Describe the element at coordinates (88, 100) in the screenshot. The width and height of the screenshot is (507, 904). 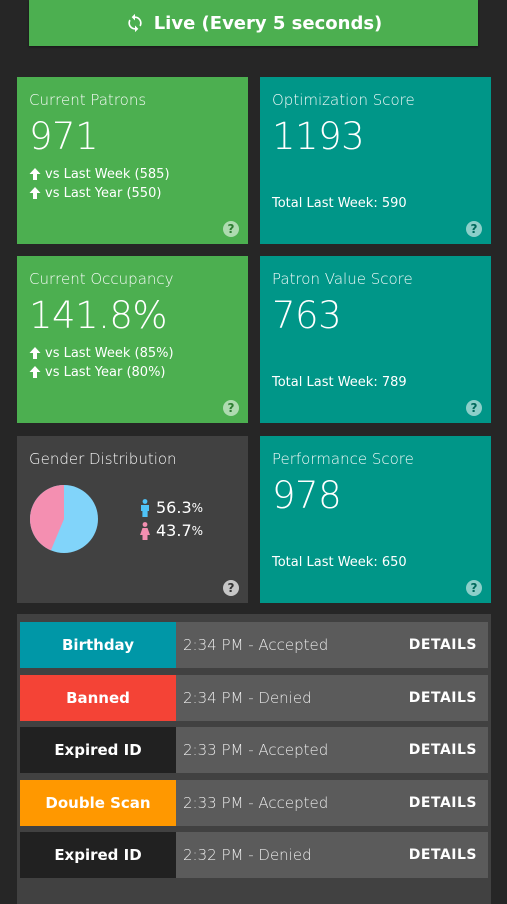
I see `card-title: Current Patrons` at that location.